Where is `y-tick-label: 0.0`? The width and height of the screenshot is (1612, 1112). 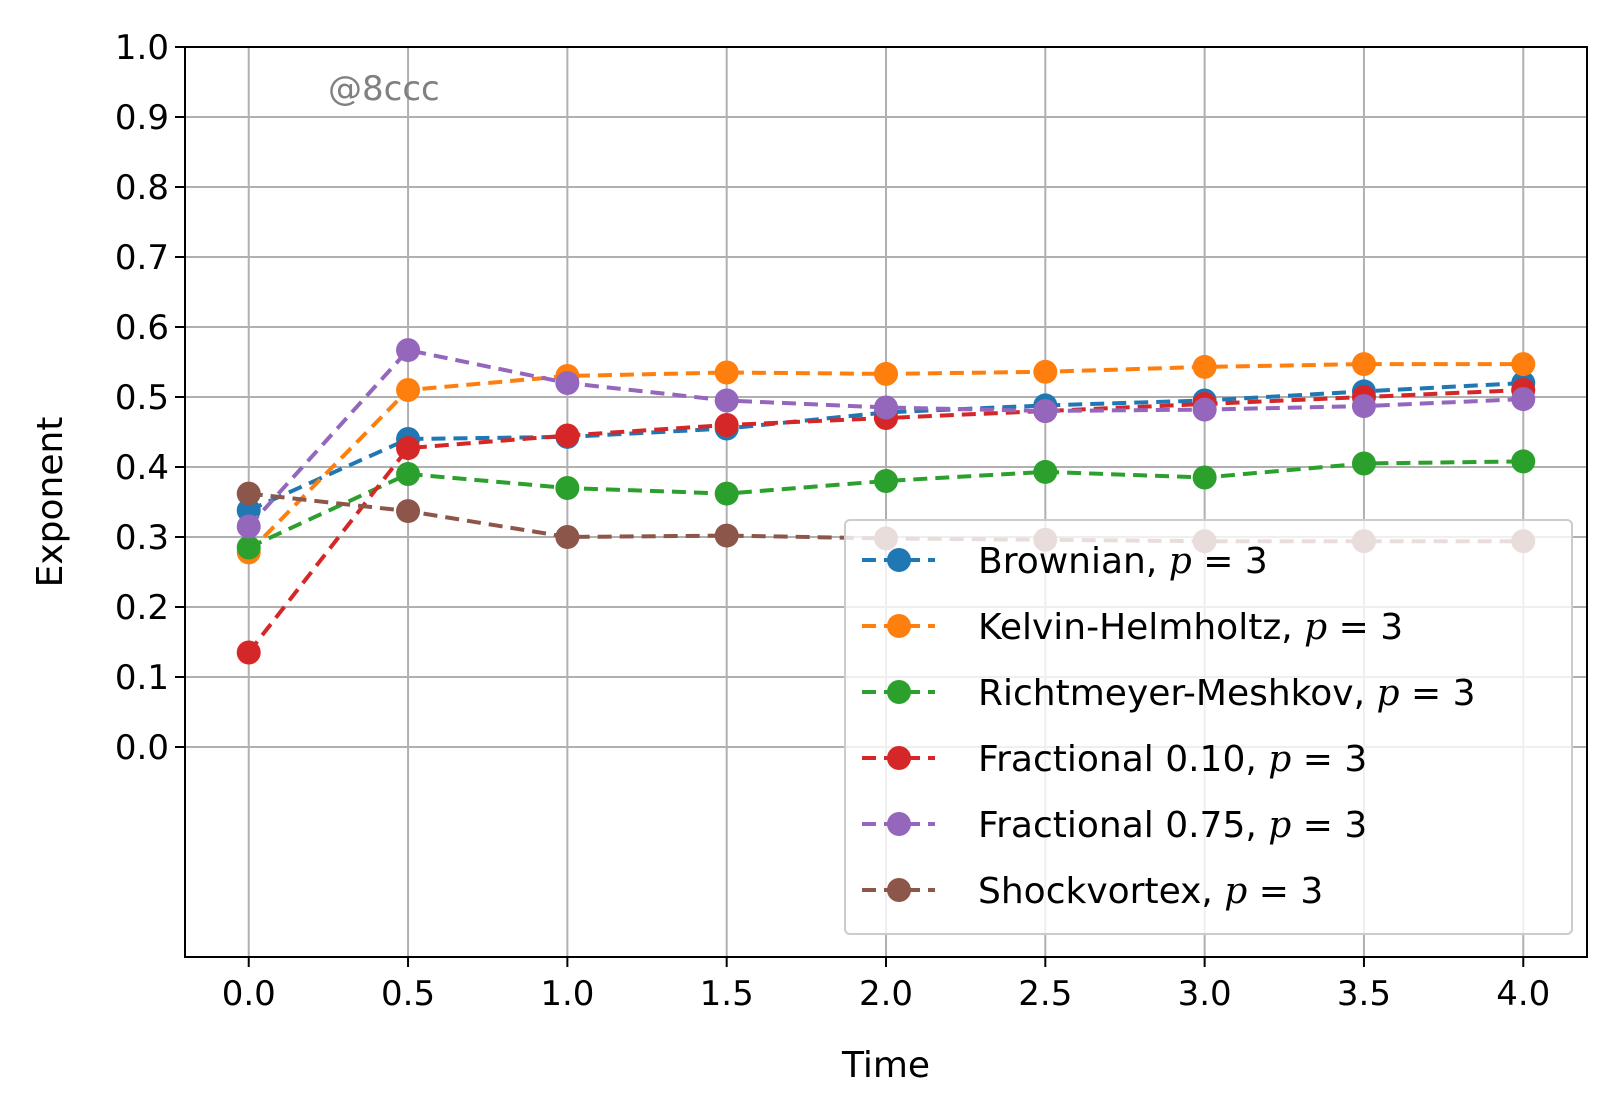
y-tick-label: 0.0 is located at coordinates (142, 748).